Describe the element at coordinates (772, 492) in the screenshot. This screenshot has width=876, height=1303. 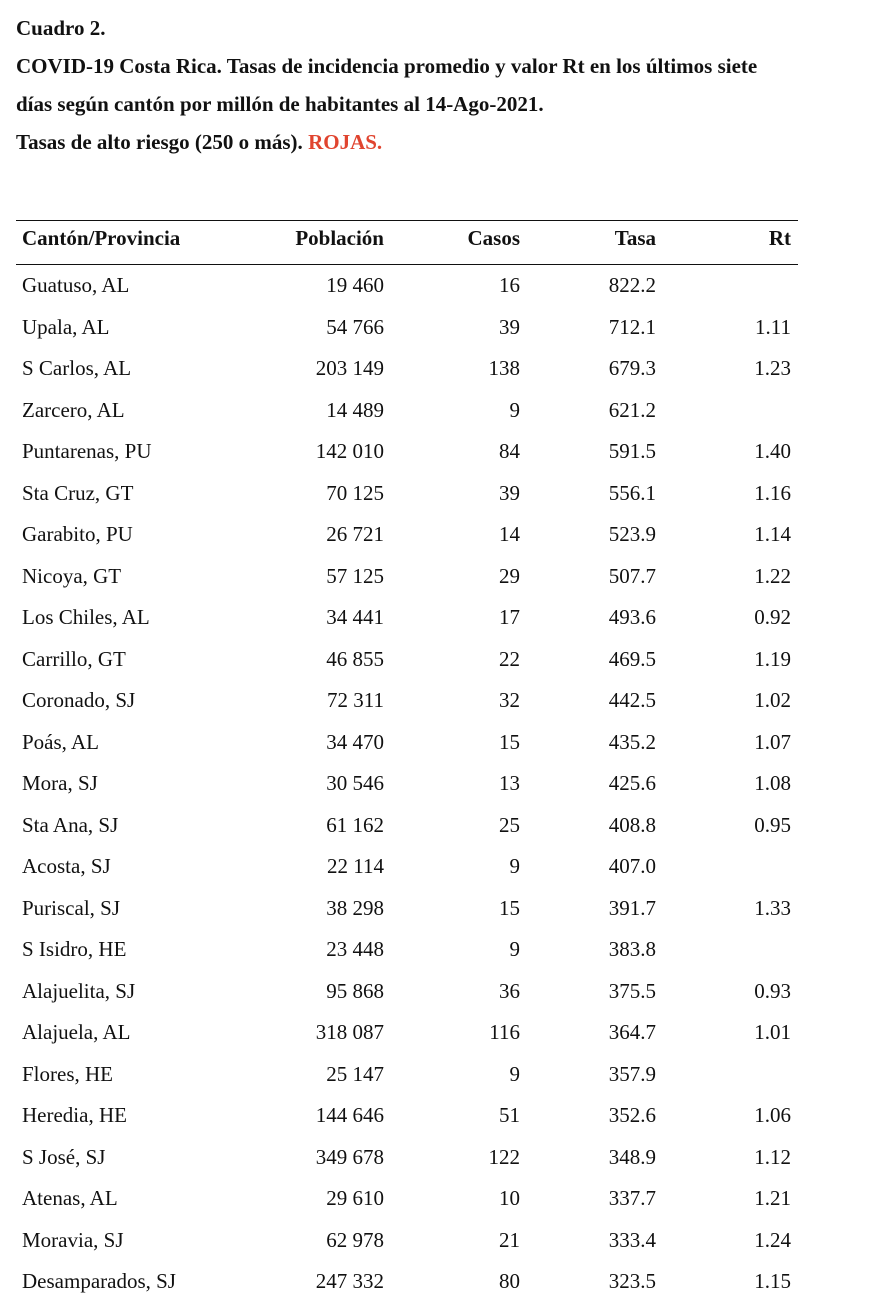
I see `cell-rt: 1.16` at that location.